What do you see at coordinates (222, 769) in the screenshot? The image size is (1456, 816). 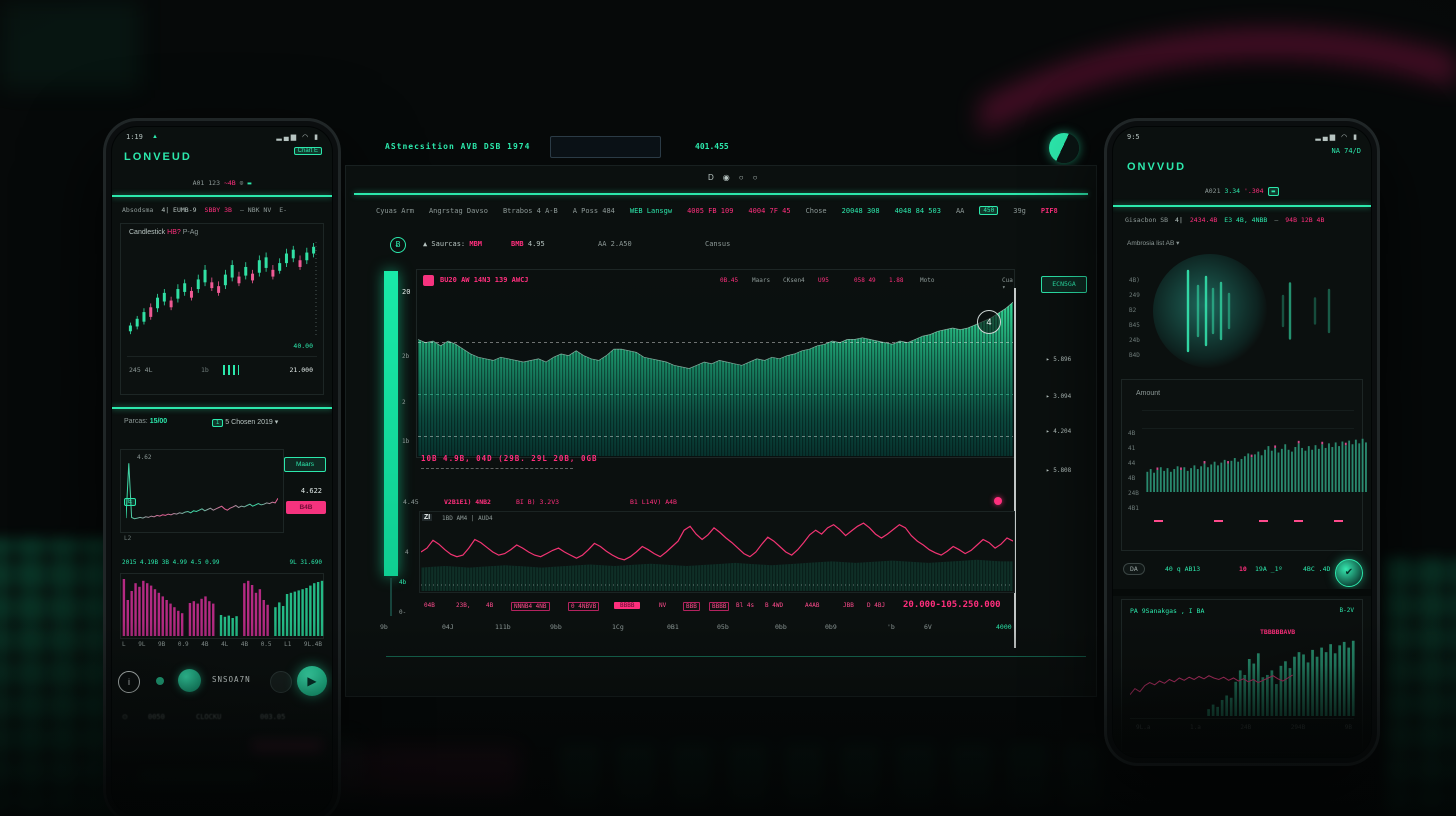 I see `screen-fade` at bounding box center [222, 769].